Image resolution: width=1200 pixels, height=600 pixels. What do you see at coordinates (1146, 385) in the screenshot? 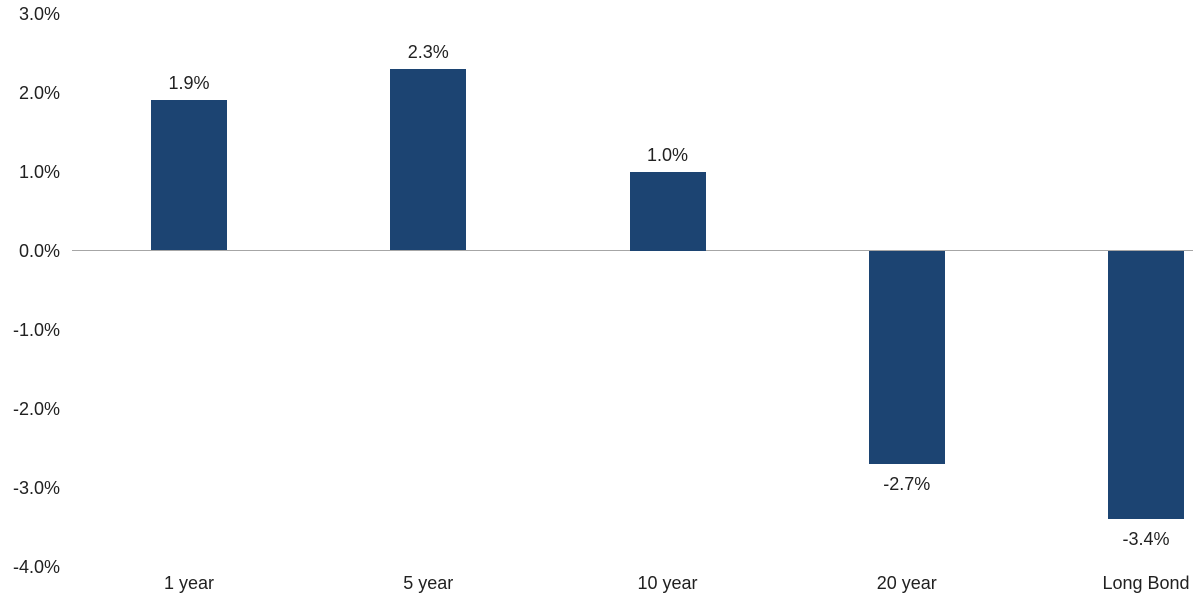
I see `bar-long-bond` at bounding box center [1146, 385].